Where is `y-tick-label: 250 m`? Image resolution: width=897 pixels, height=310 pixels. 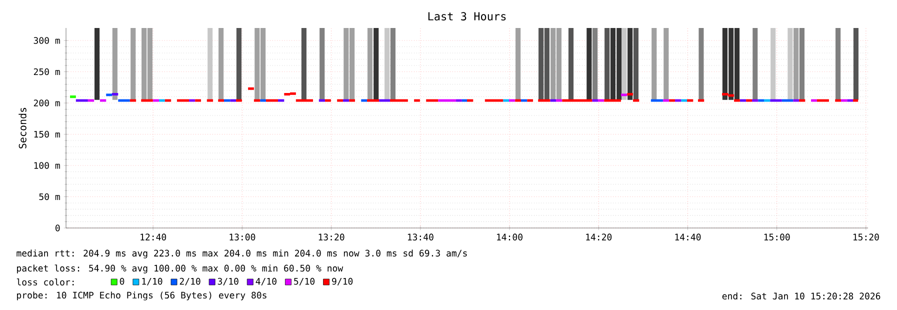
y-tick-label: 250 m is located at coordinates (47, 72).